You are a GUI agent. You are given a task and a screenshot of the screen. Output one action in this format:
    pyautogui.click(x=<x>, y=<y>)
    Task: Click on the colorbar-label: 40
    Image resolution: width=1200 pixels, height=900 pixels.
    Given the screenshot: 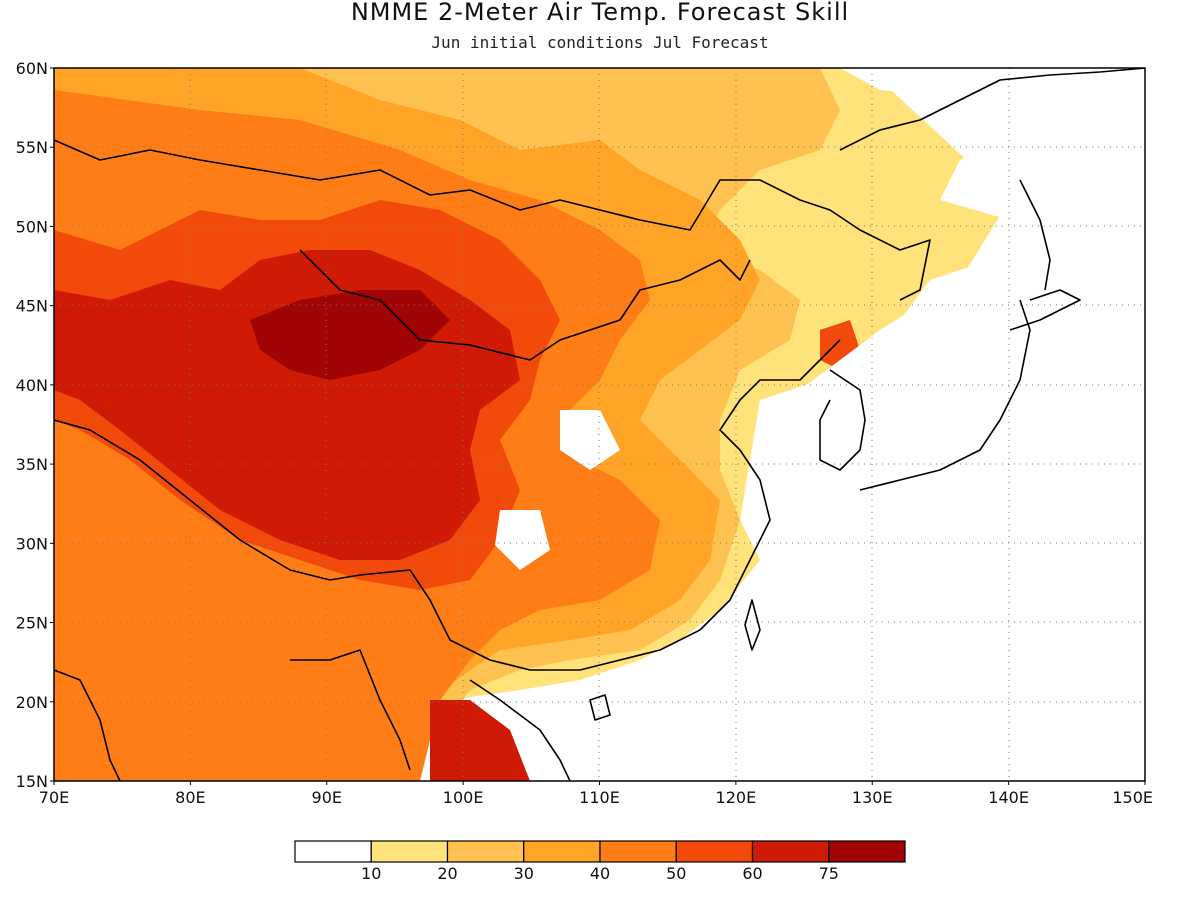 What is the action you would take?
    pyautogui.click(x=600, y=873)
    